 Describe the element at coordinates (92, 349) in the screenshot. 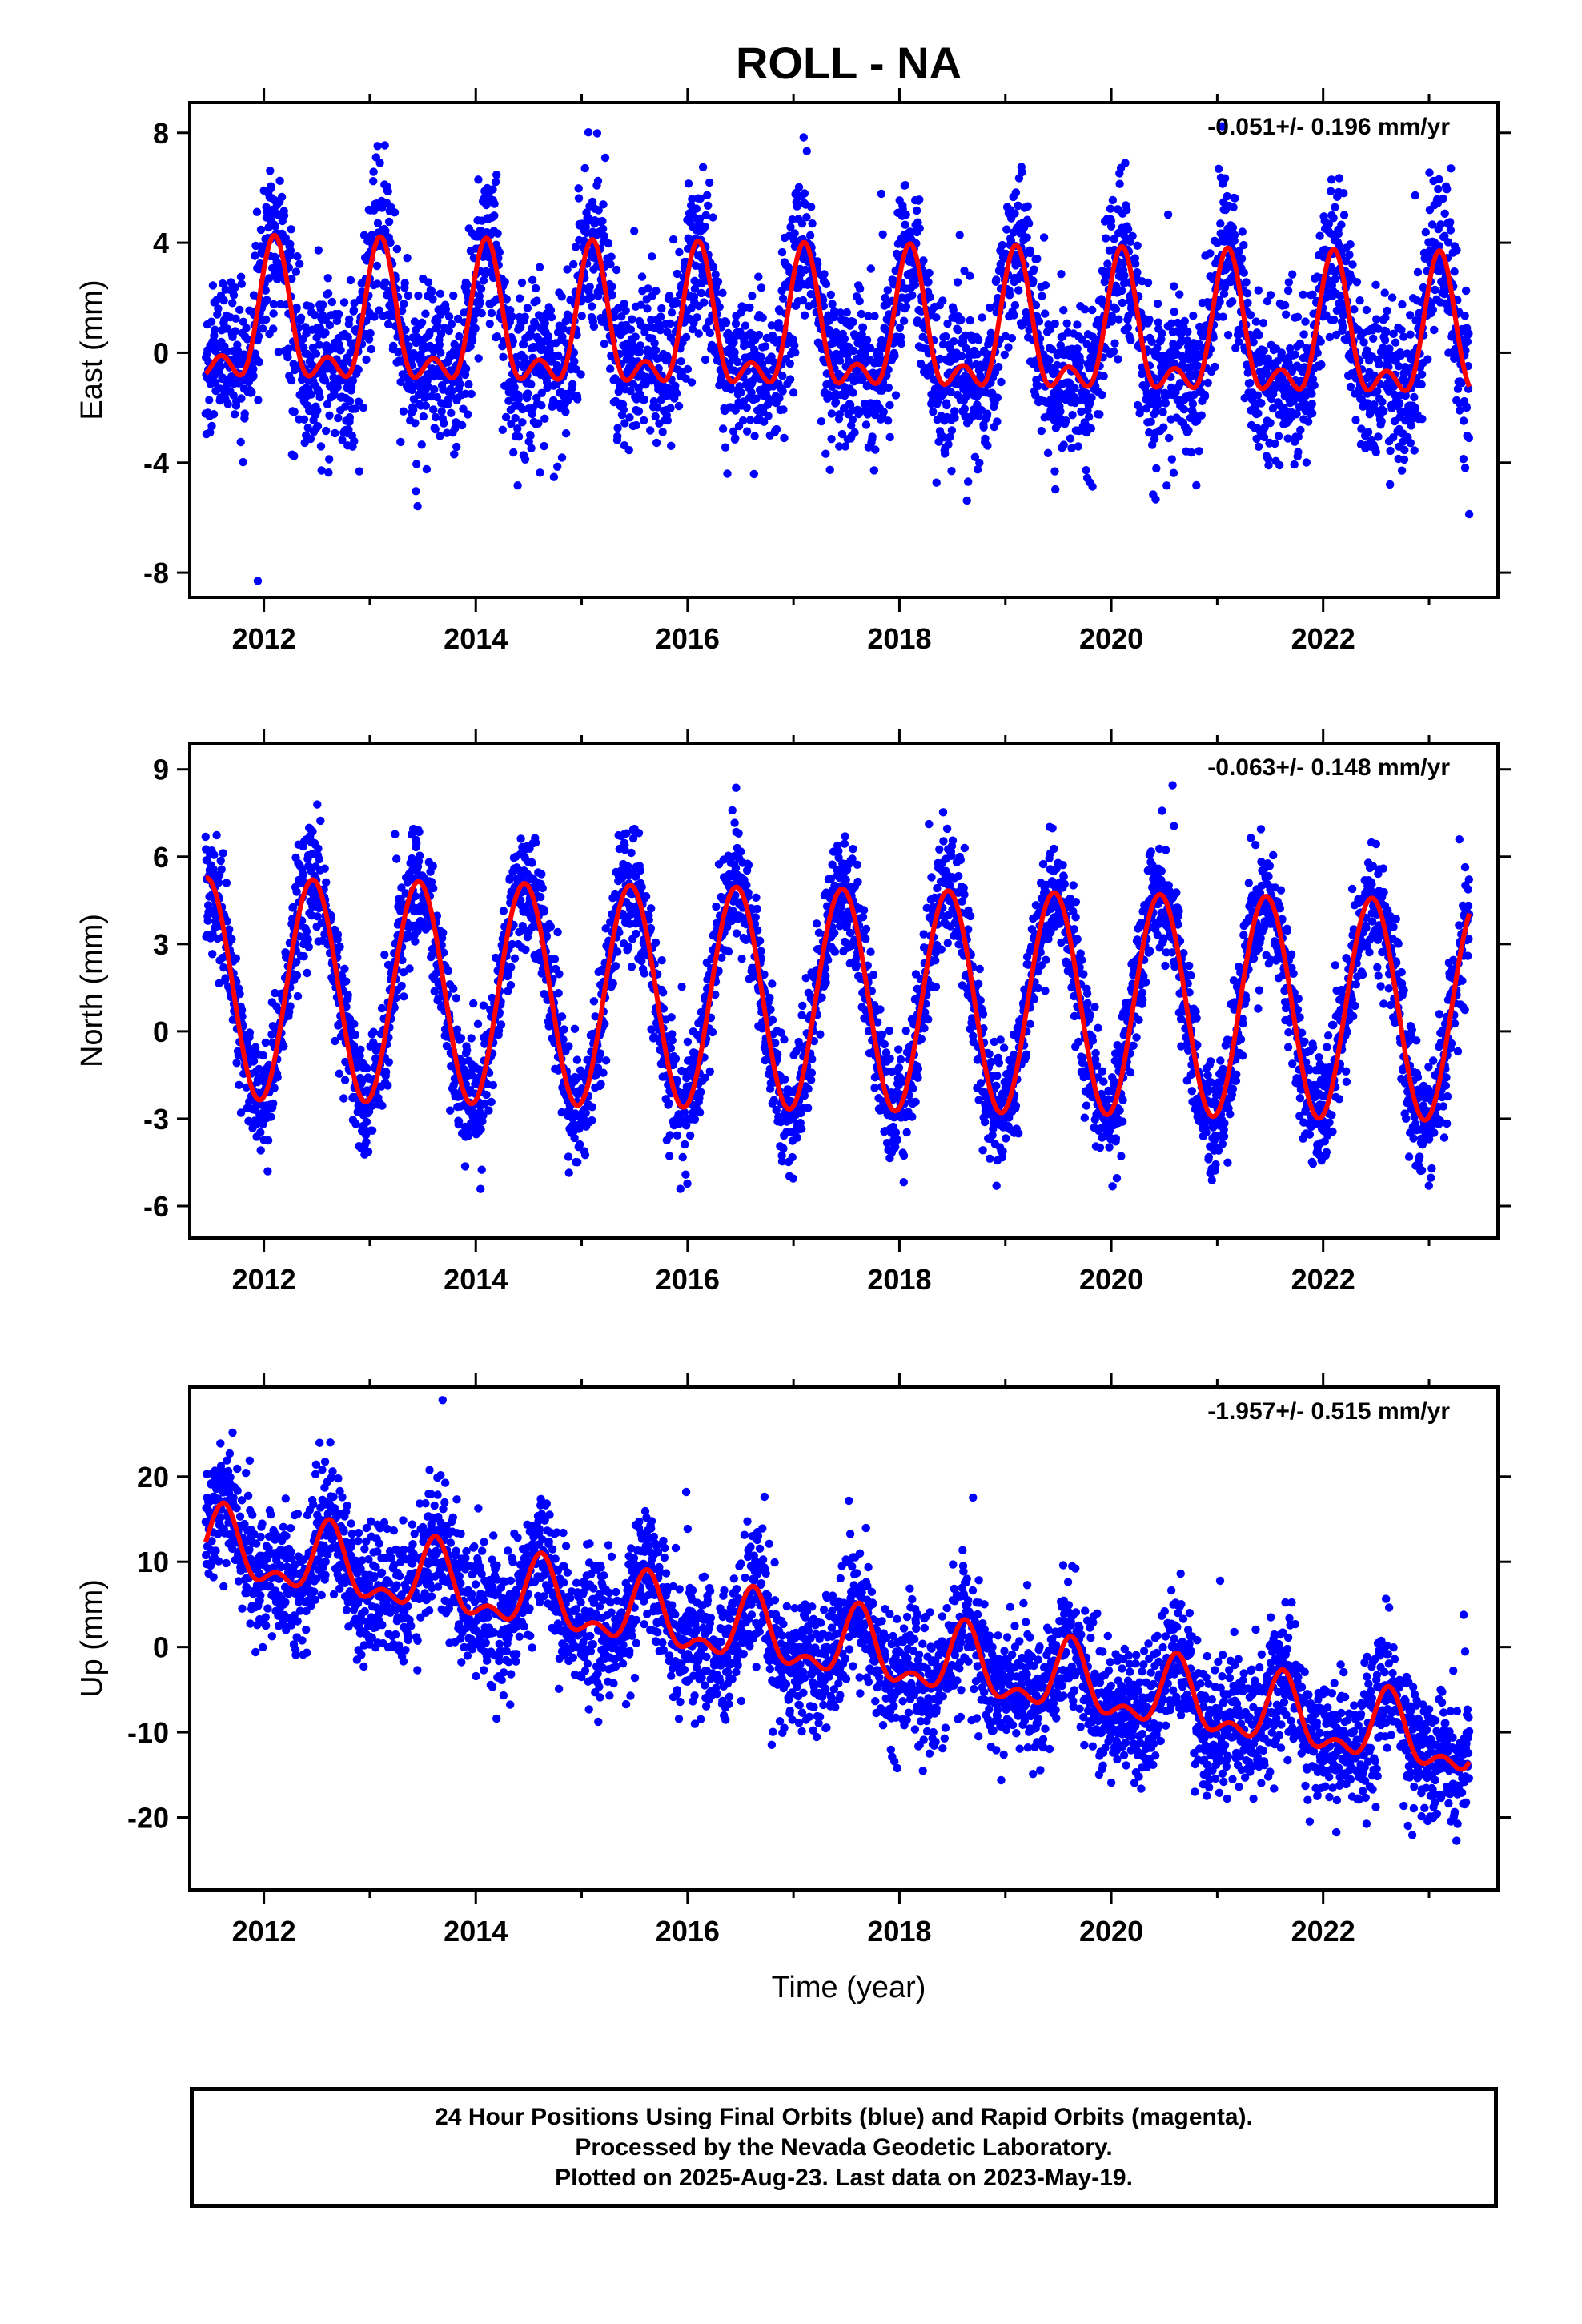

I see `y-axis-label-east: East (mm)` at that location.